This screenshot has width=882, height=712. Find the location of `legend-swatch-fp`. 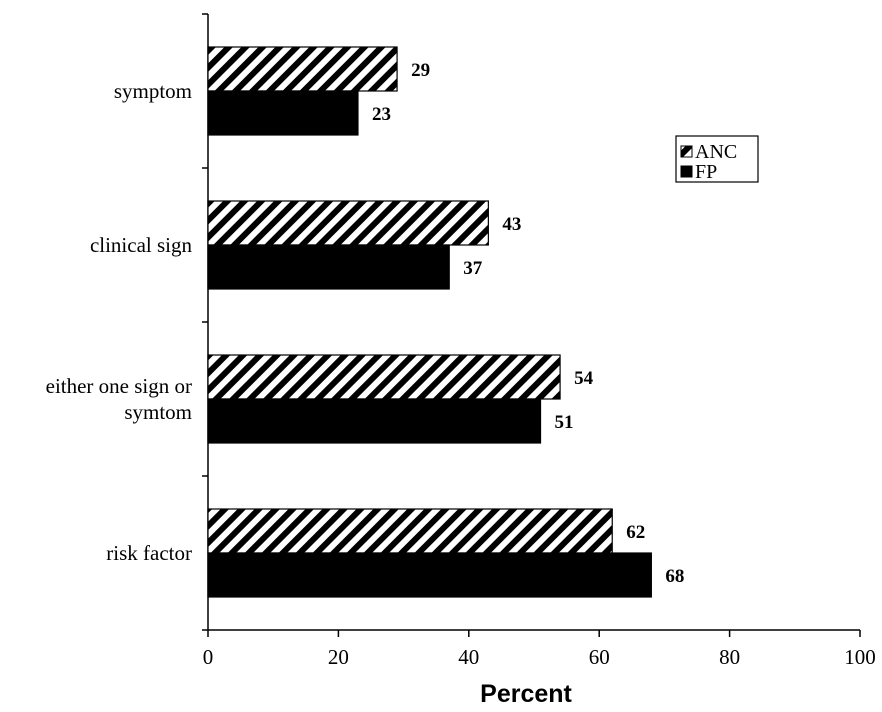

legend-swatch-fp is located at coordinates (686, 171).